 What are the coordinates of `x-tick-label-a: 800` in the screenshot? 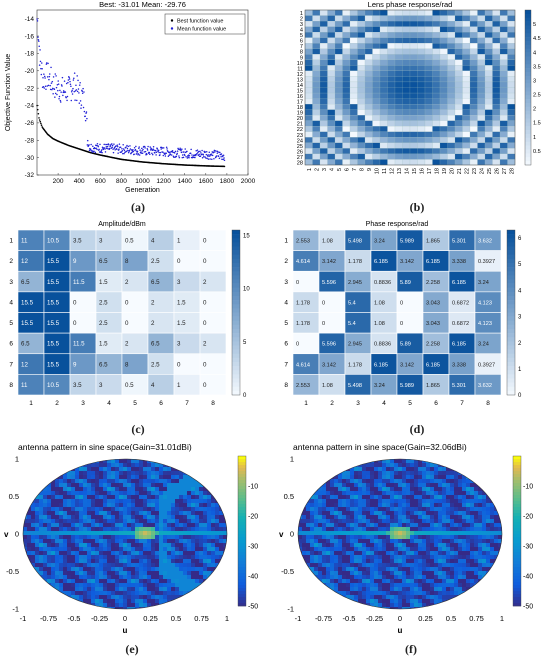 It's located at (121, 181).